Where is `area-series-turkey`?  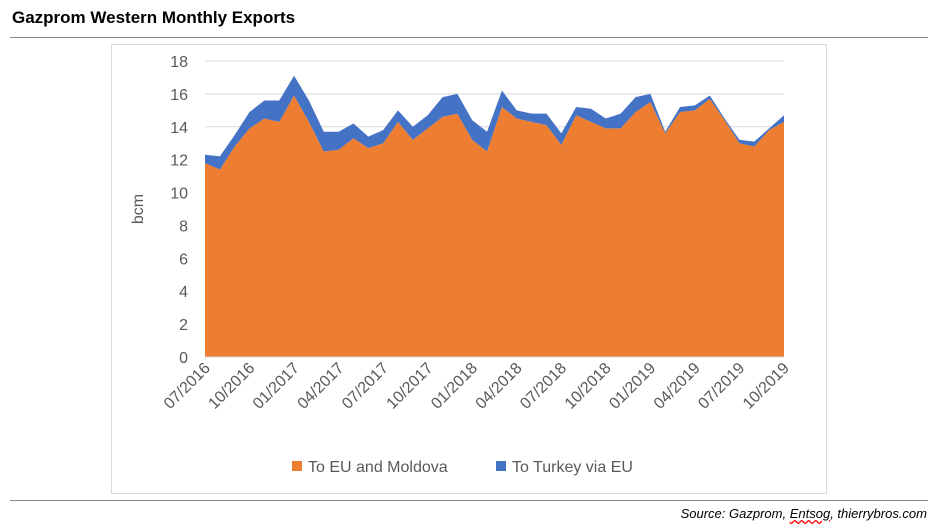
area-series-turkey is located at coordinates (494, 122).